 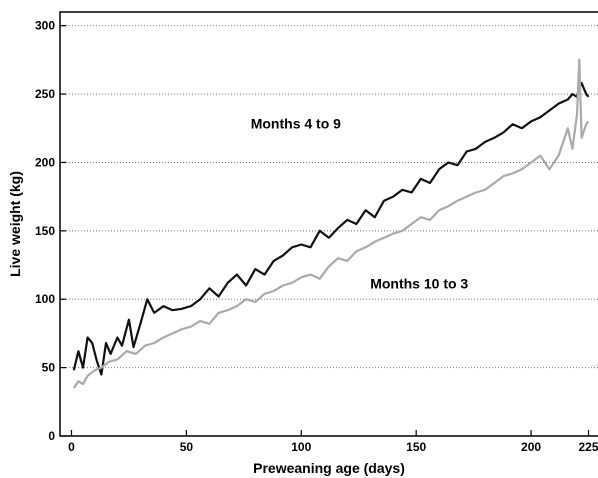 What do you see at coordinates (15, 224) in the screenshot?
I see `y-axis-title: Live weight (kg)` at bounding box center [15, 224].